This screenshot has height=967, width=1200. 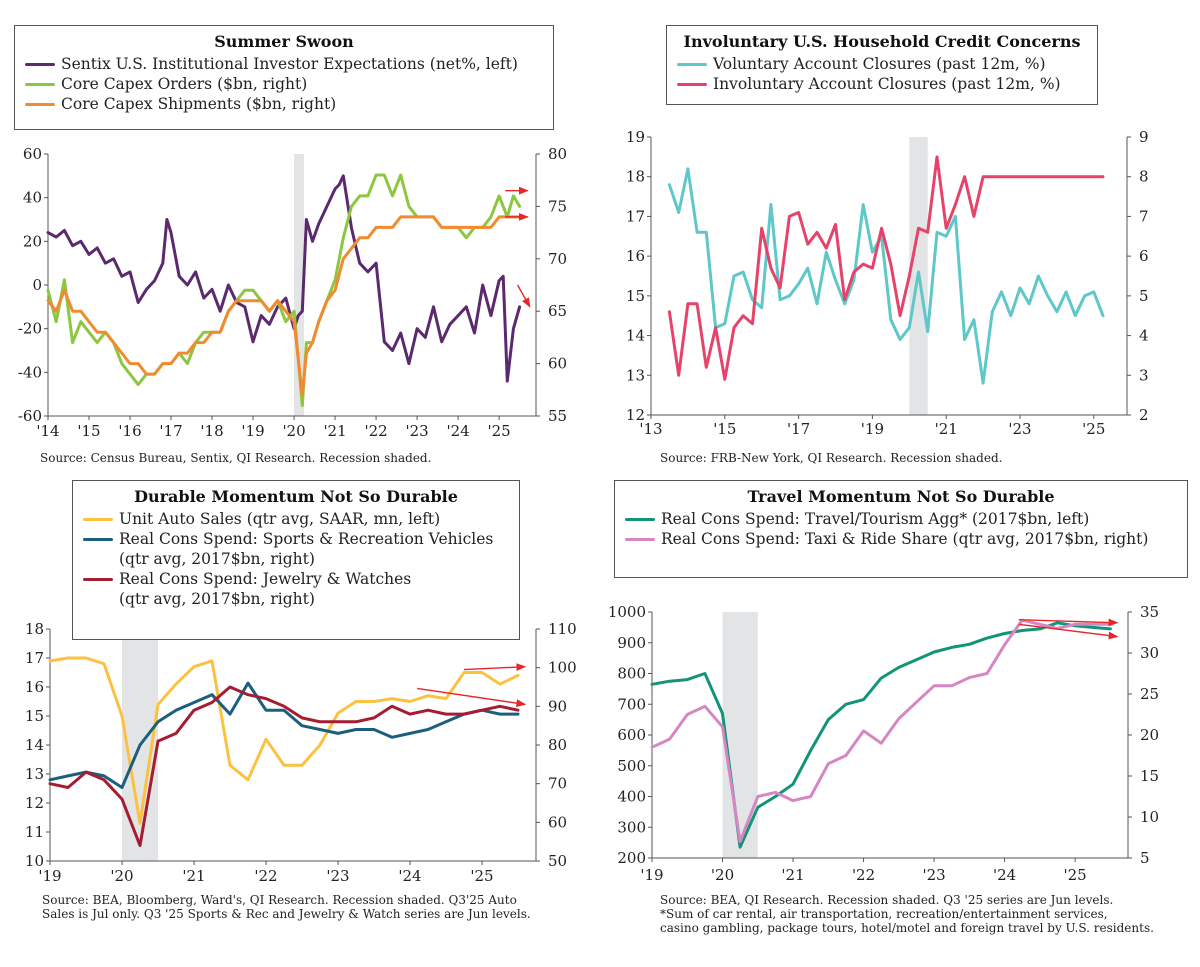 I want to click on y-left-tick-label: 11, so click(x=34, y=832).